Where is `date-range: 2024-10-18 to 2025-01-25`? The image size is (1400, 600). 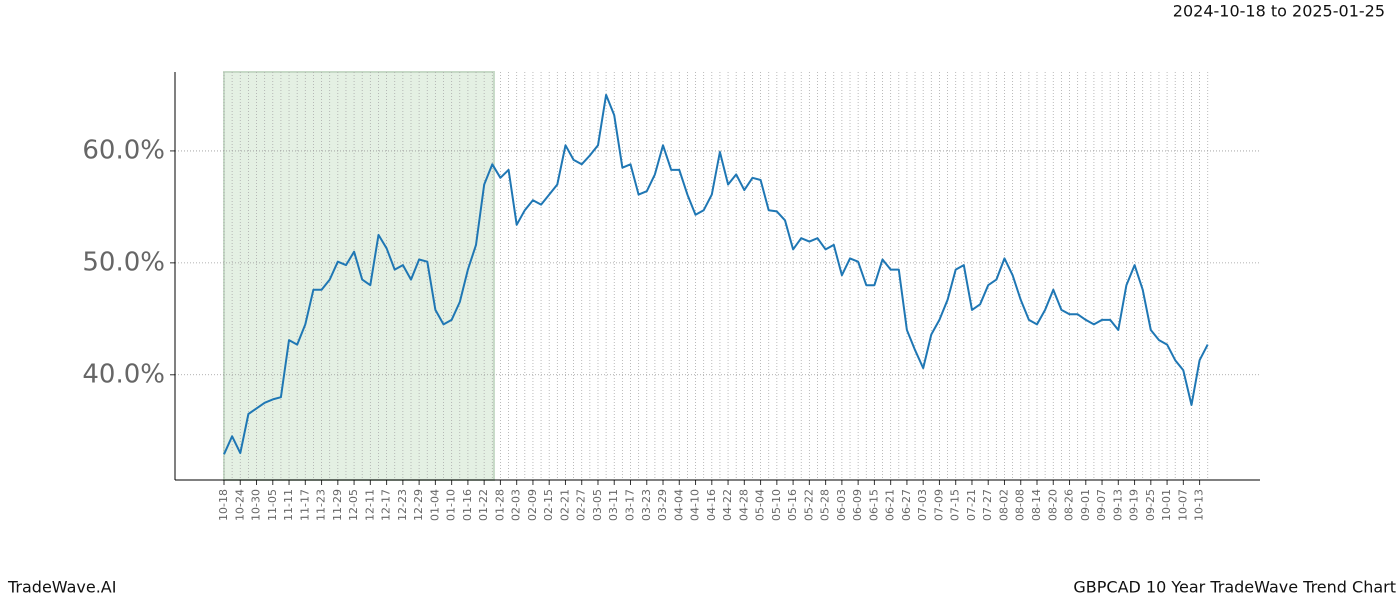
date-range: 2024-10-18 to 2025-01-25 is located at coordinates (1279, 11).